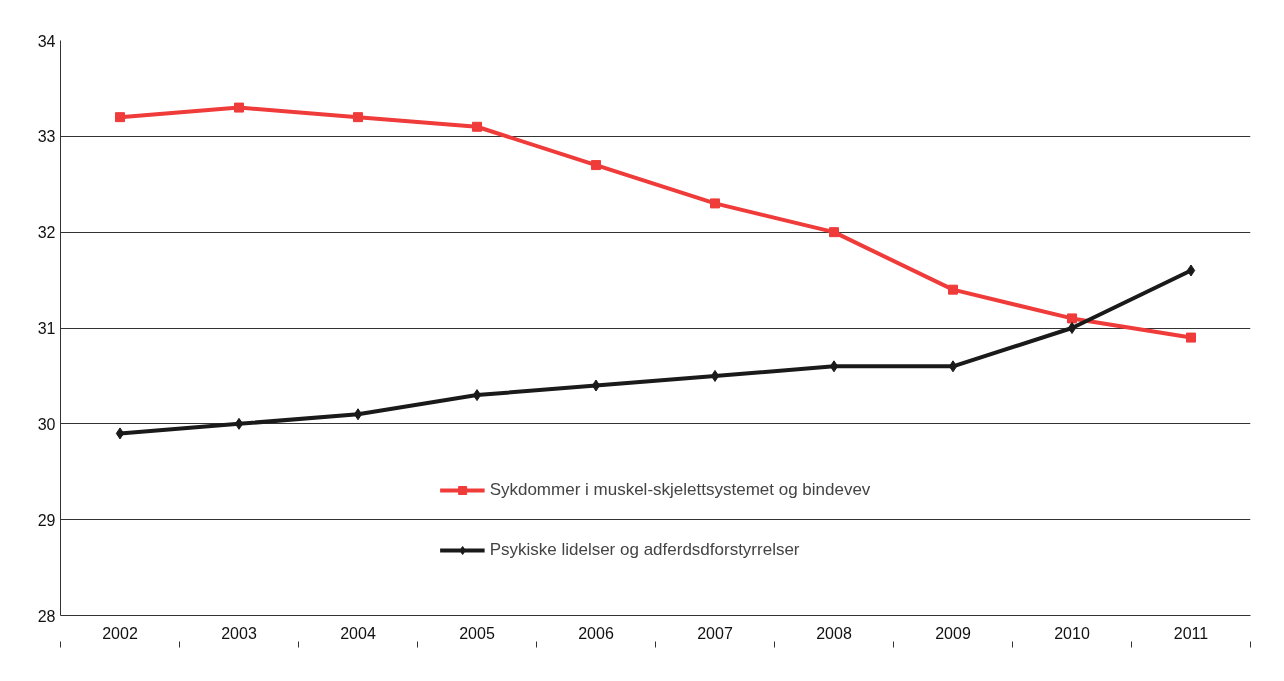 This screenshot has height=681, width=1284. I want to click on x-tick-label: 2007, so click(715, 633).